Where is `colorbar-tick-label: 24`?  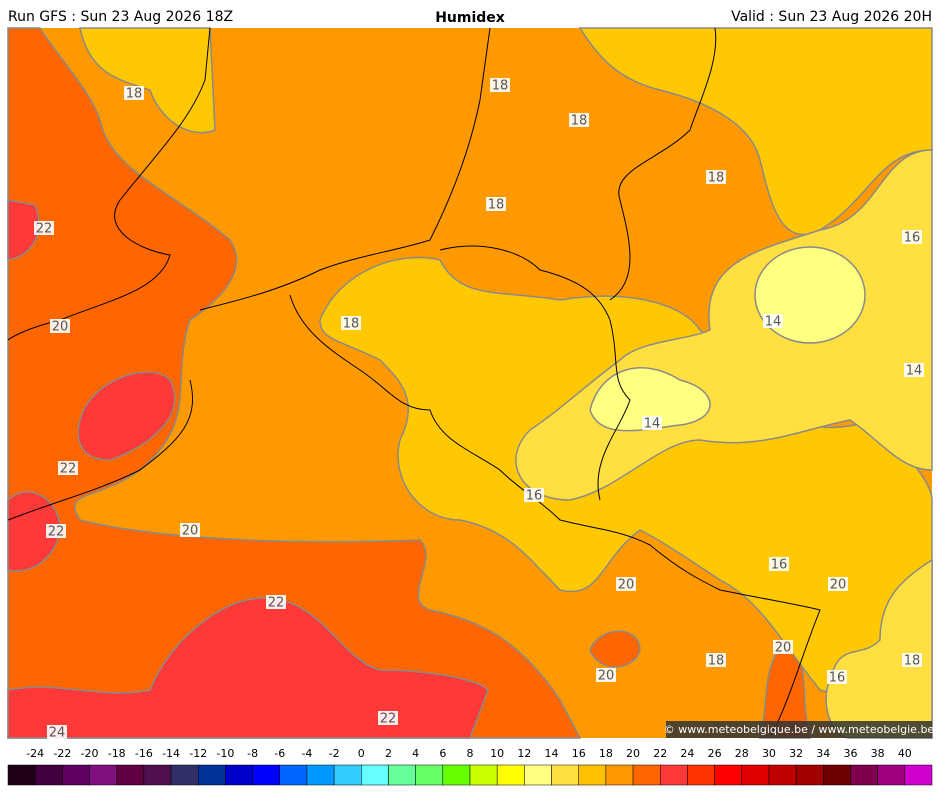 colorbar-tick-label: 24 is located at coordinates (687, 753).